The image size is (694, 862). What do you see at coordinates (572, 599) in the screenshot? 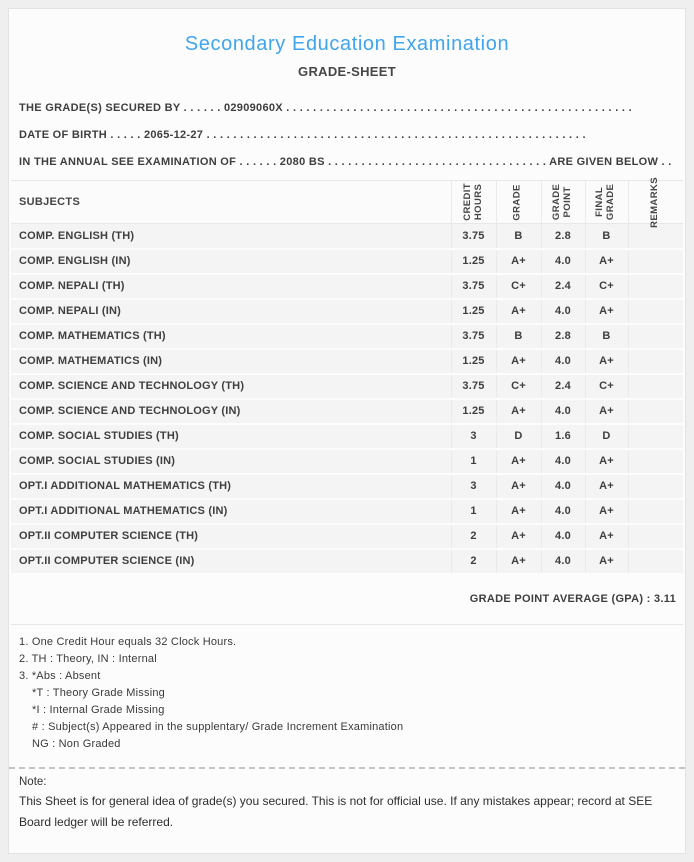
I see `gpa-line: GRADE POINT AVERAGE (GPA) : 3.11` at bounding box center [572, 599].